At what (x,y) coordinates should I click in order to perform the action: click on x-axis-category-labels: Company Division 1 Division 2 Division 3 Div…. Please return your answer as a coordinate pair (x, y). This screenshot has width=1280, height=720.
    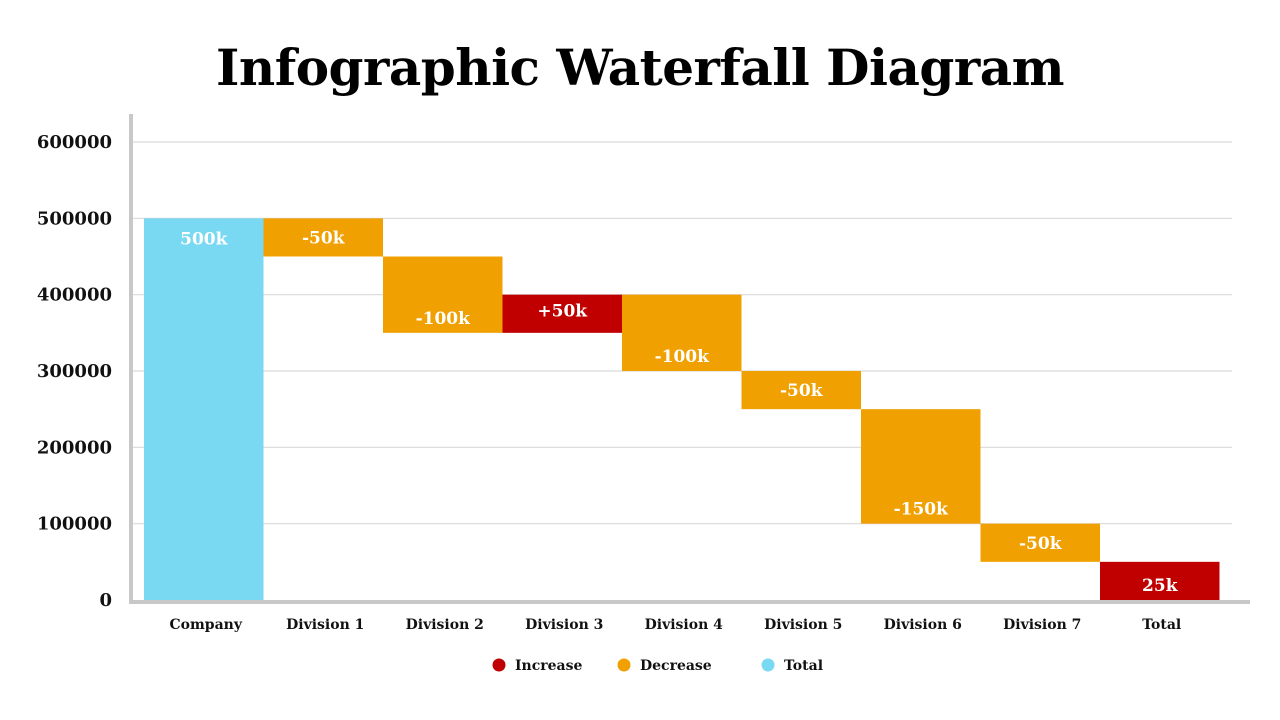
    Looking at the image, I should click on (676, 625).